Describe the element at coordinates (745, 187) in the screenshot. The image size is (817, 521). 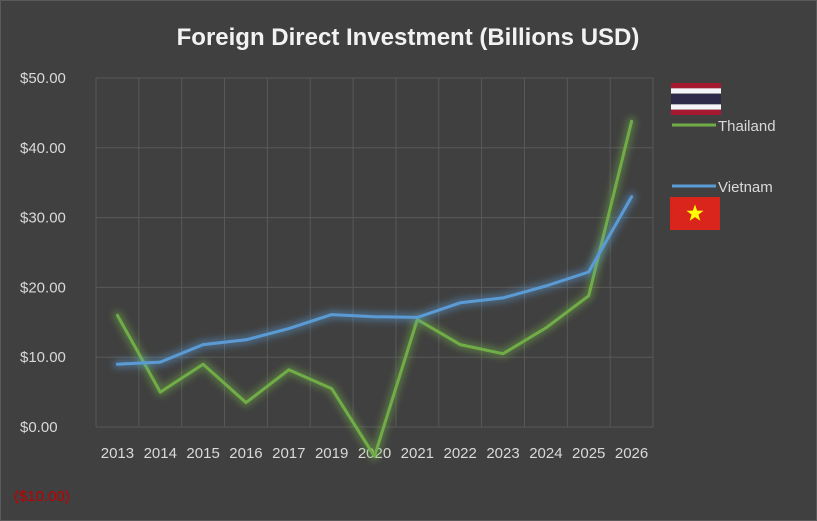
I see `legend-vietnam-label: Vietnam` at that location.